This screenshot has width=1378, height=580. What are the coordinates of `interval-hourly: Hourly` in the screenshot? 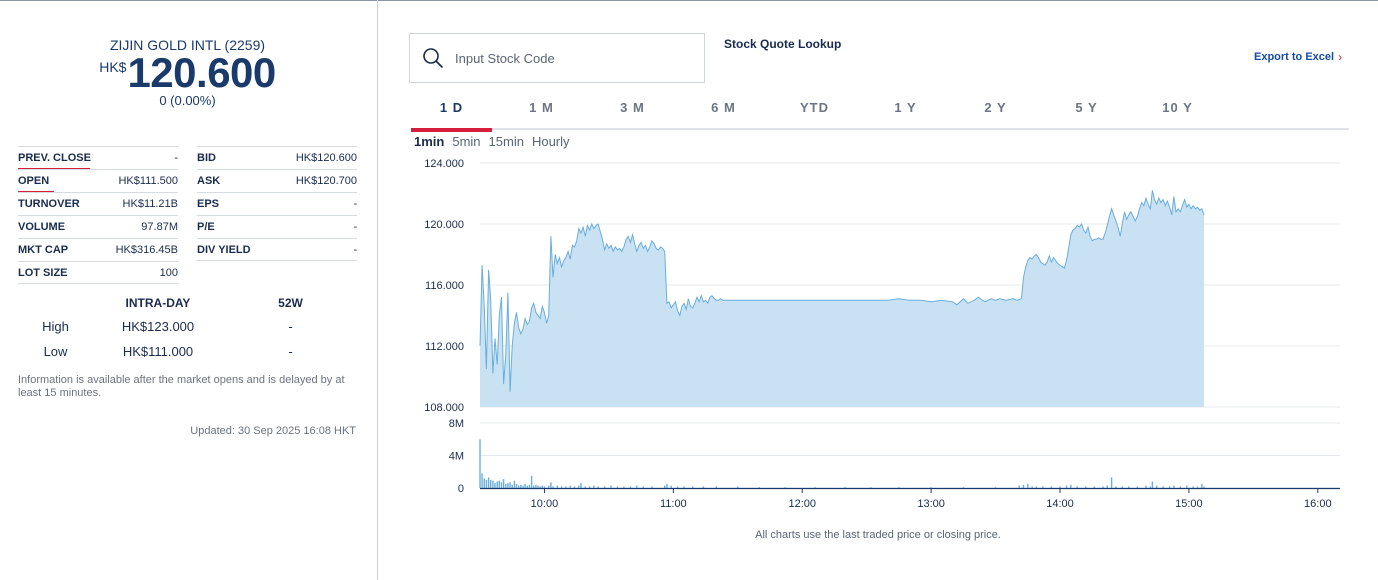 It's located at (550, 141).